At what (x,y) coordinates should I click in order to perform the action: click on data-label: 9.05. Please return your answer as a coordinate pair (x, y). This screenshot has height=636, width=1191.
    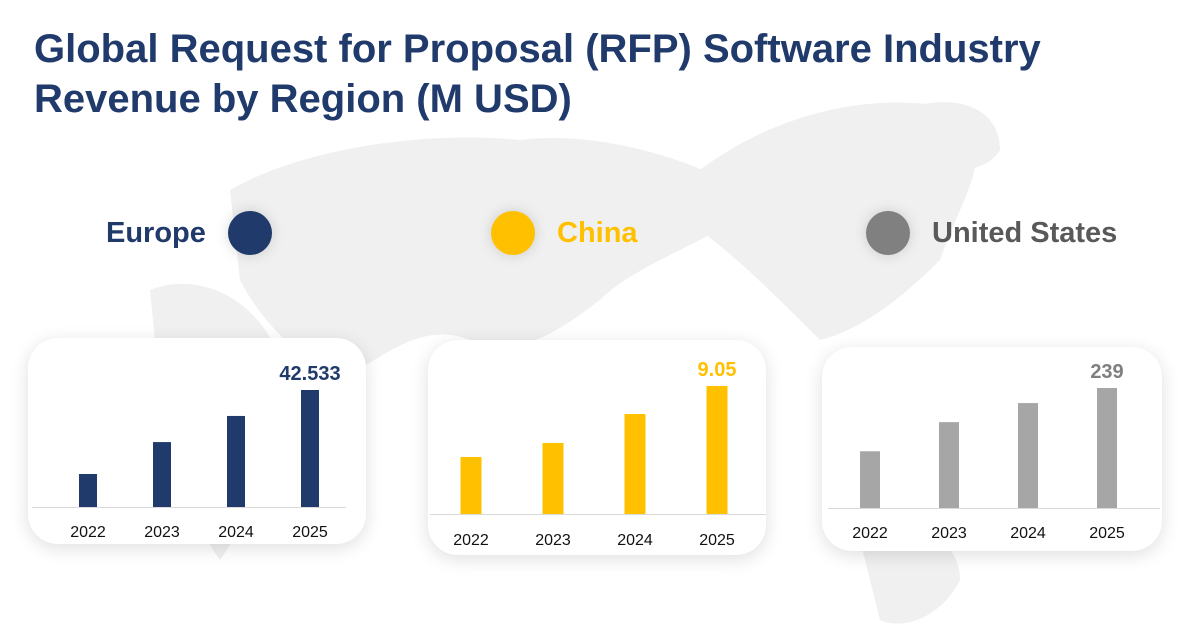
    Looking at the image, I should click on (717, 370).